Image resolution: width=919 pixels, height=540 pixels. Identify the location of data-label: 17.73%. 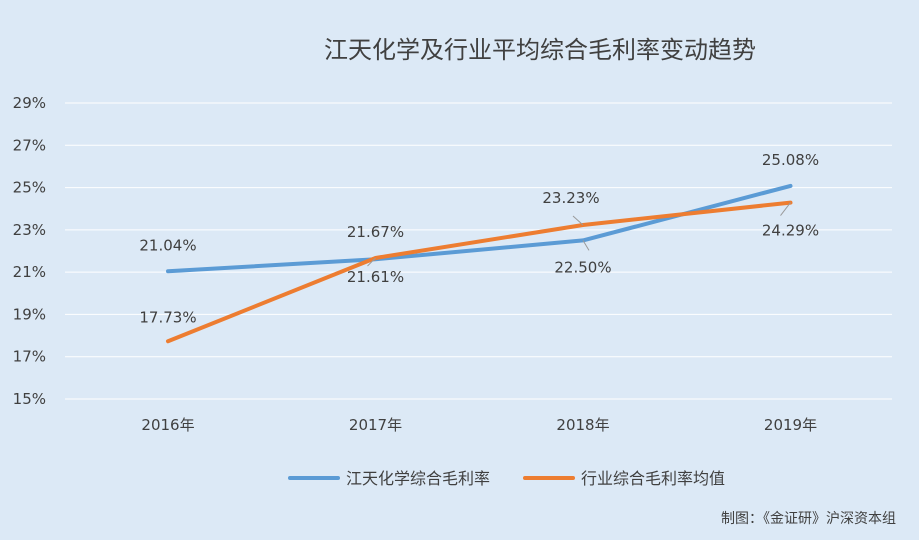
(167, 317).